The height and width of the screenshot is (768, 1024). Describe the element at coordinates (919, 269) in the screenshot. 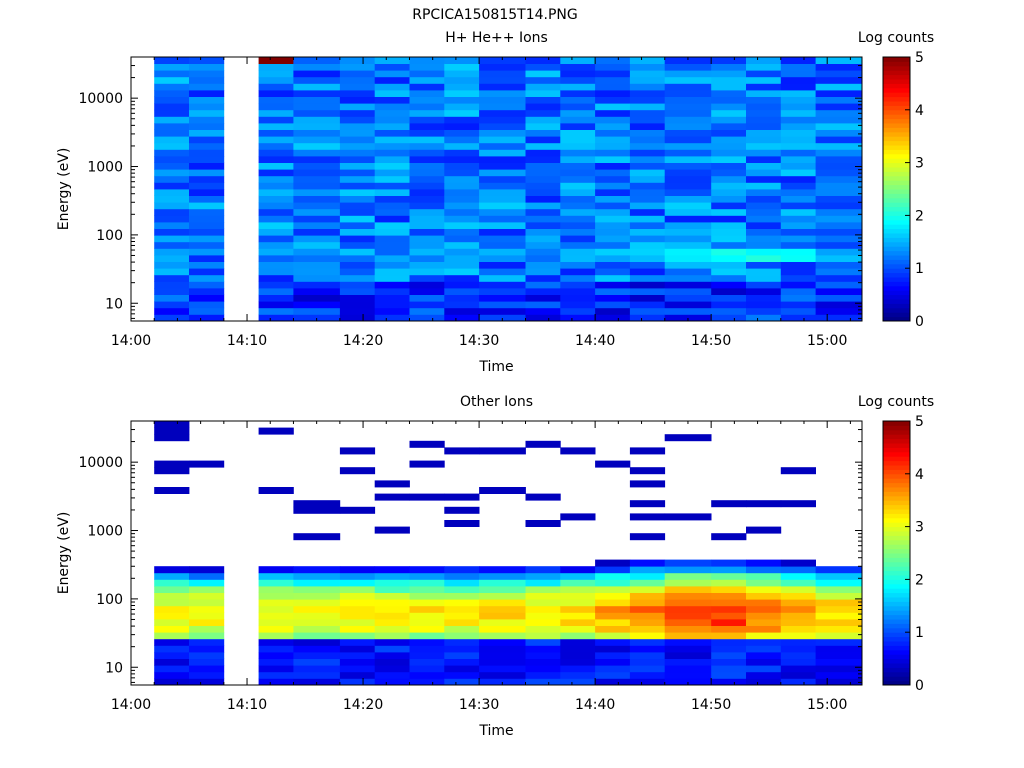

I see `colorbar-tick-label: 1` at that location.